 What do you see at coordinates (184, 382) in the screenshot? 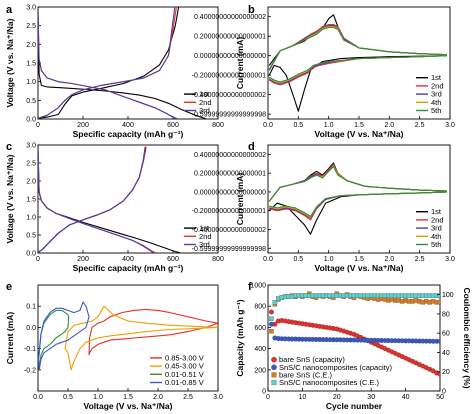
I see `legend-label: 0.01-0.85 V` at bounding box center [184, 382].